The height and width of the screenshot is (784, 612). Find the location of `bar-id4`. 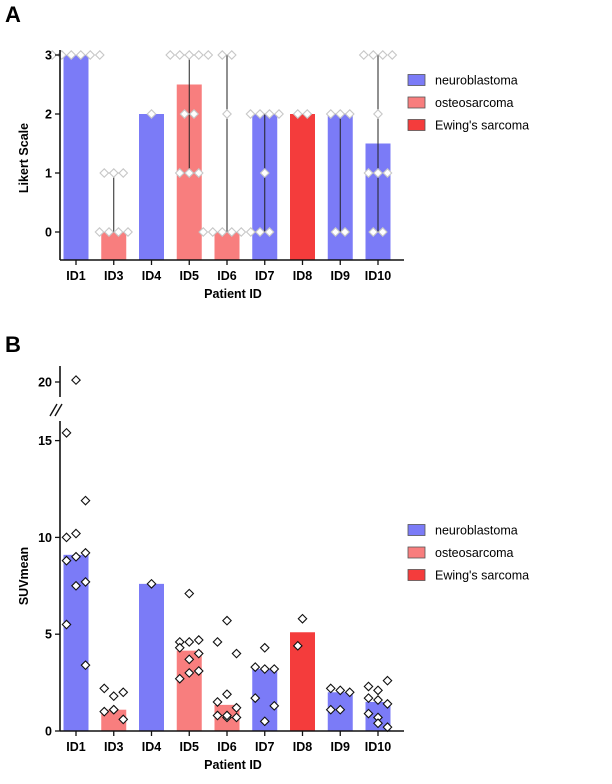

bar-id4 is located at coordinates (151, 657).